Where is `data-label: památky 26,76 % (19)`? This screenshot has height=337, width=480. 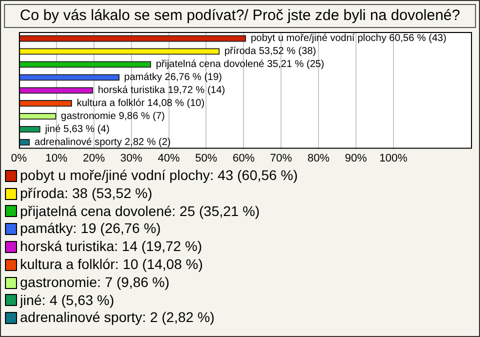 data-label: památky 26,76 % (19) is located at coordinates (173, 78).